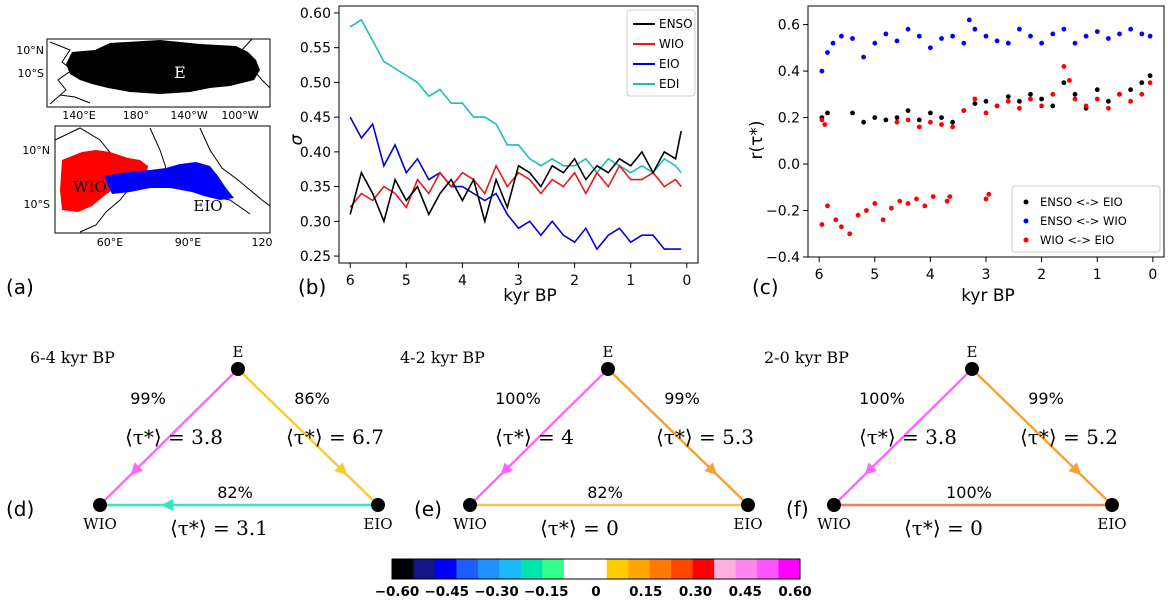 The image size is (1168, 601). I want to click on lon-tick: 100°W, so click(239, 115).